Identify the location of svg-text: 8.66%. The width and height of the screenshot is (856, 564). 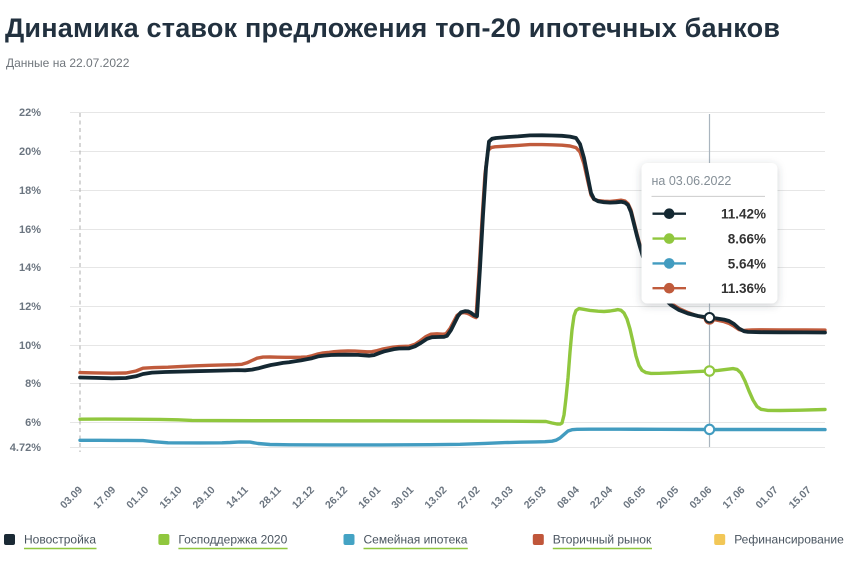
(747, 239).